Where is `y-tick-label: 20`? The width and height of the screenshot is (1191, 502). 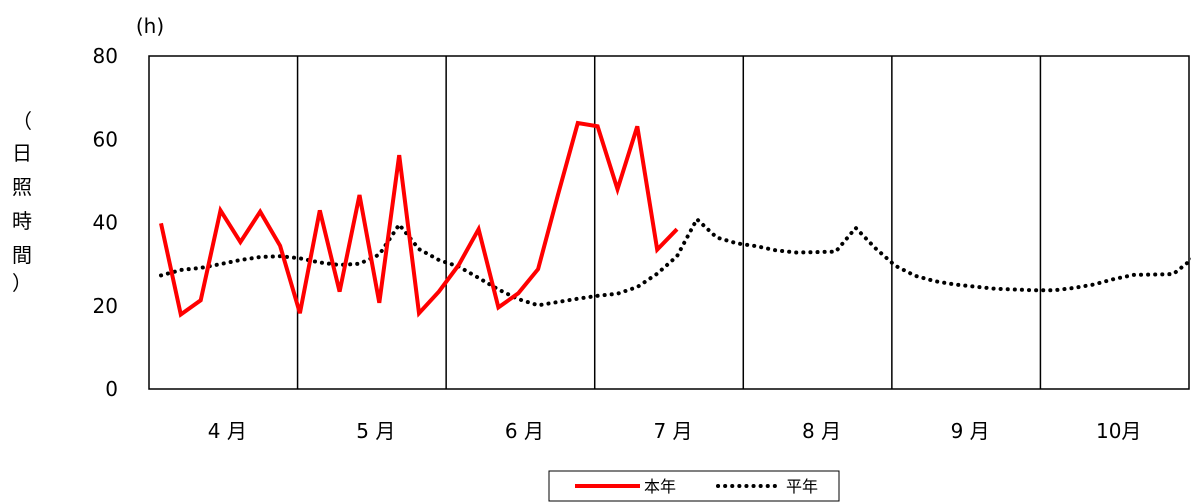
y-tick-label: 20 is located at coordinates (105, 306).